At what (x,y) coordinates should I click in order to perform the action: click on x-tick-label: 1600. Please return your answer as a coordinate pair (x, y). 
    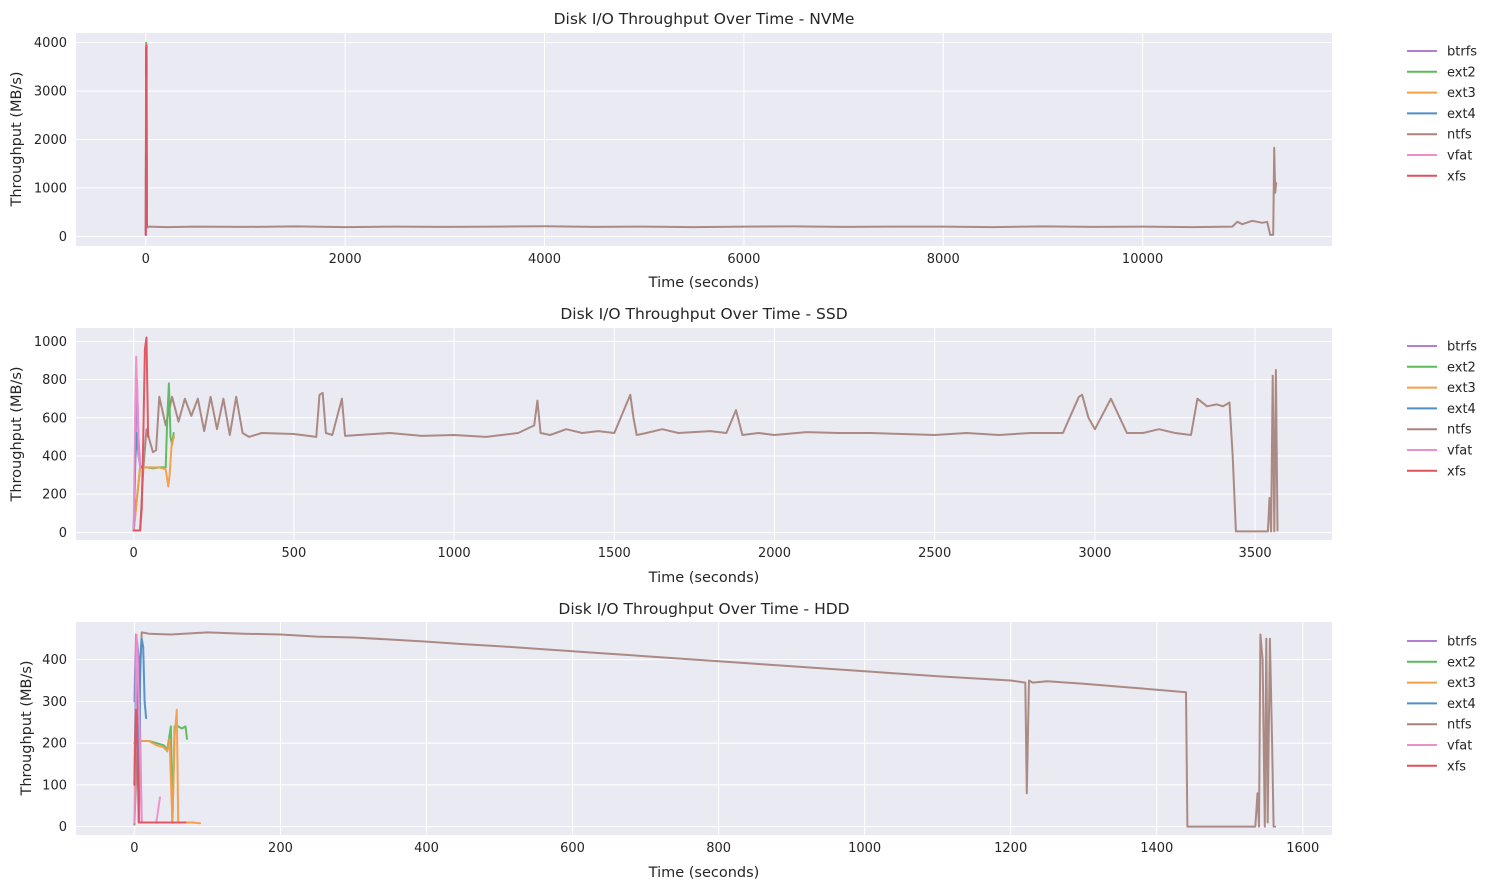
    Looking at the image, I should click on (1302, 848).